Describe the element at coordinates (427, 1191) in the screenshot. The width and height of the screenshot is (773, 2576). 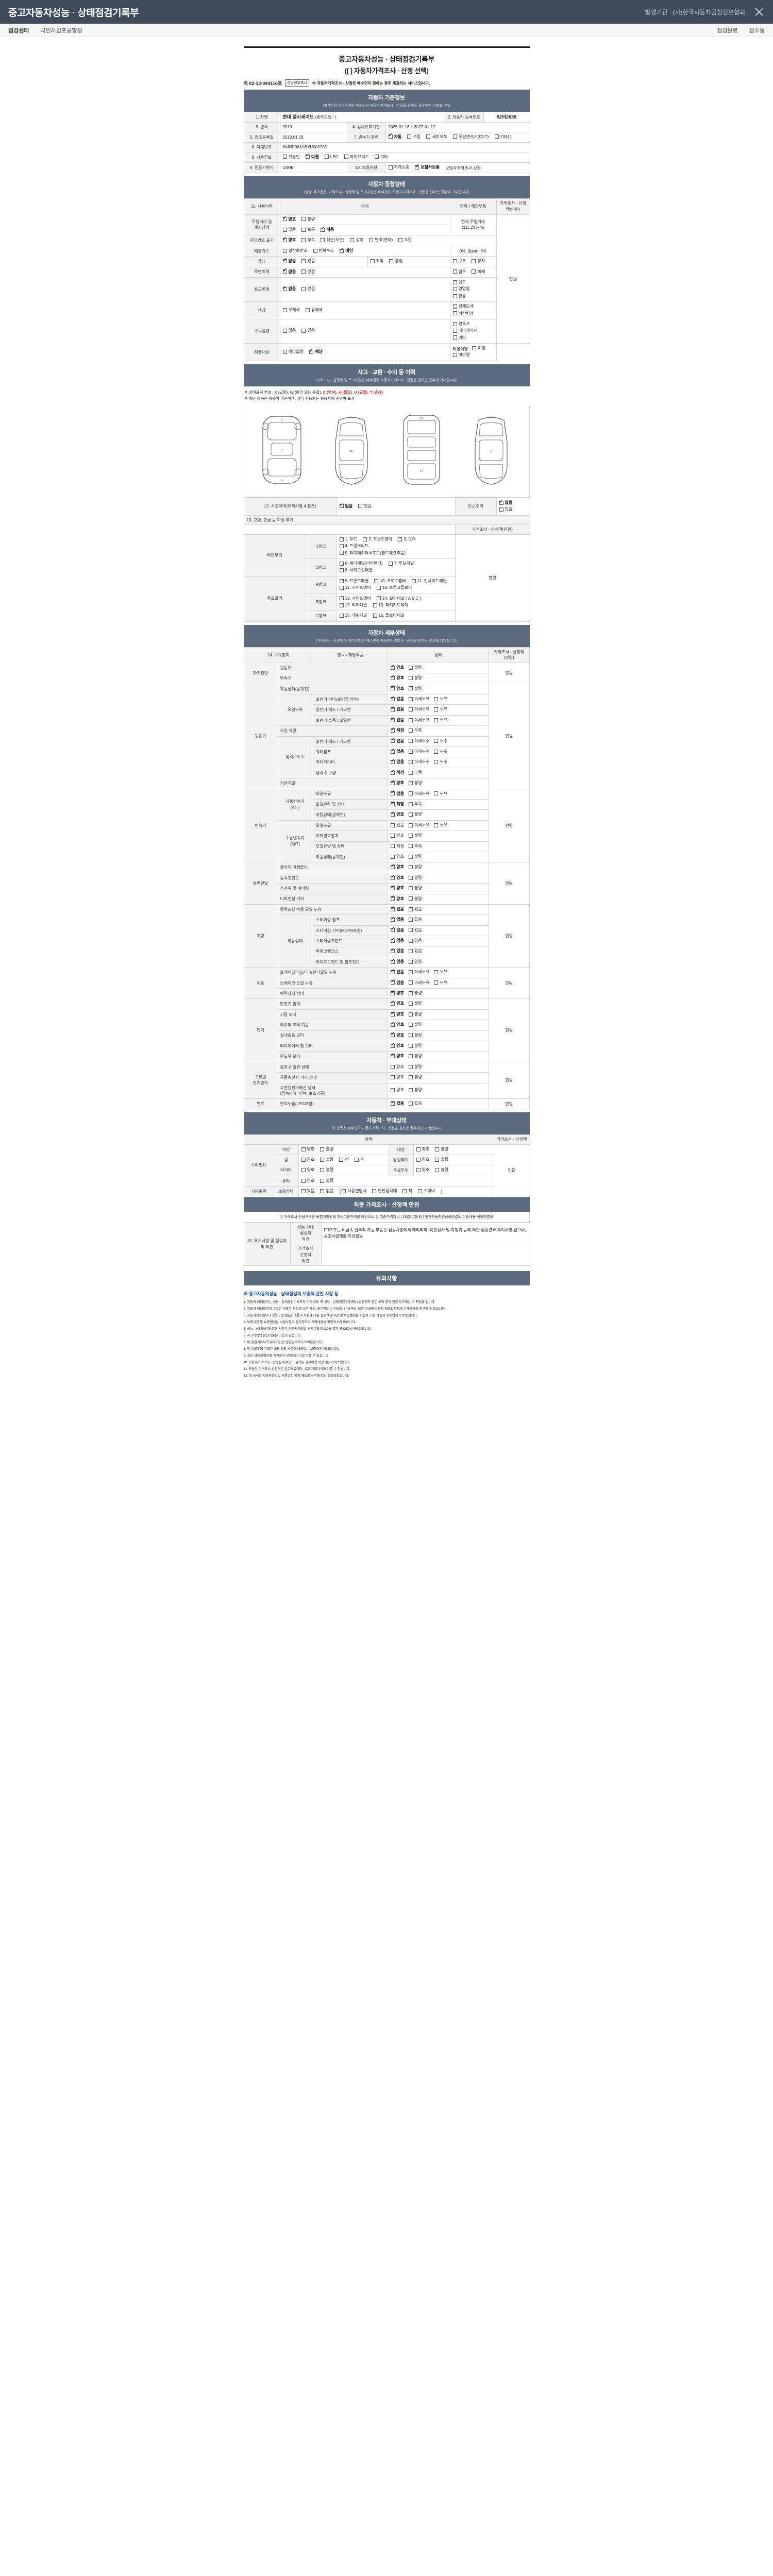
I see `item-spanner: 스패너` at that location.